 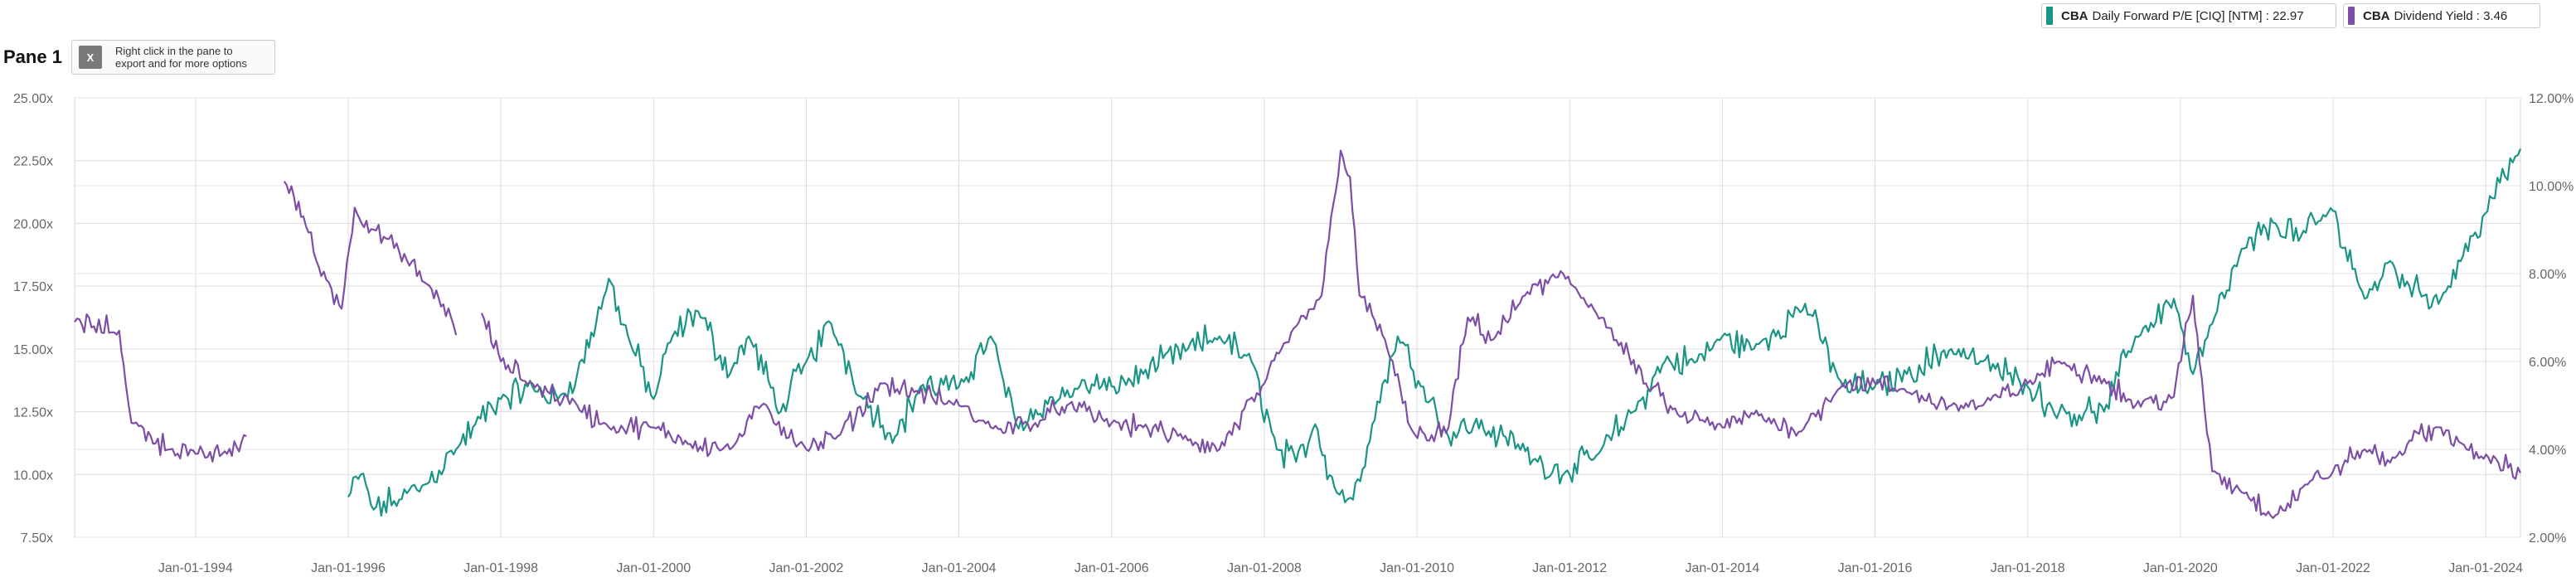 What do you see at coordinates (2451, 15) in the screenshot?
I see `legend-label: Dividend Yield : 3.46` at bounding box center [2451, 15].